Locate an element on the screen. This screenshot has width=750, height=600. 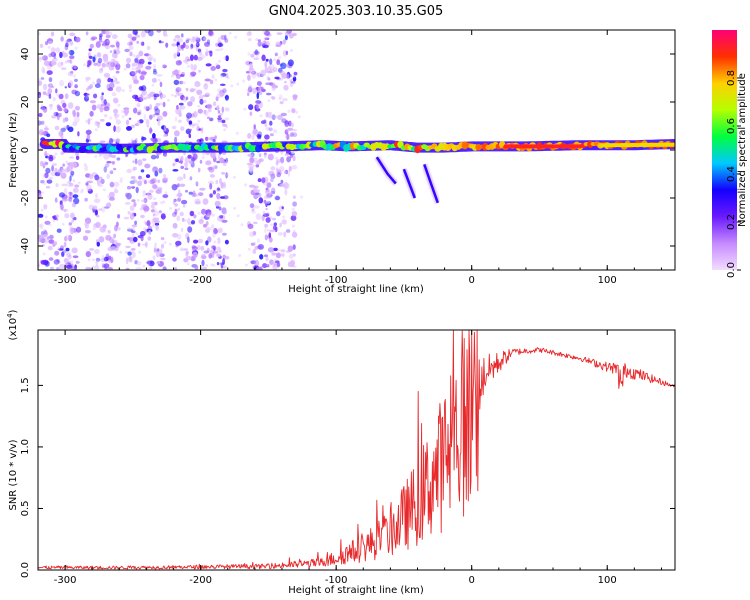
x-tick-label: -100 is located at coordinates (336, 580).